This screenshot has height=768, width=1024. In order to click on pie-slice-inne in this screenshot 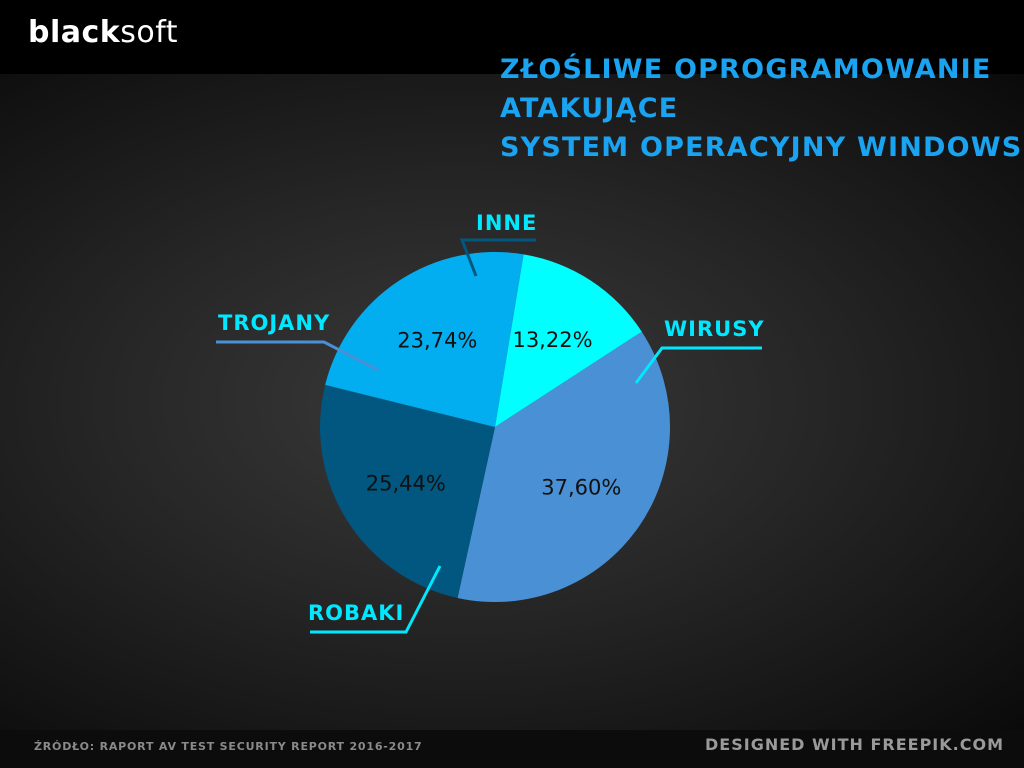, I will do `click(568, 340)`.